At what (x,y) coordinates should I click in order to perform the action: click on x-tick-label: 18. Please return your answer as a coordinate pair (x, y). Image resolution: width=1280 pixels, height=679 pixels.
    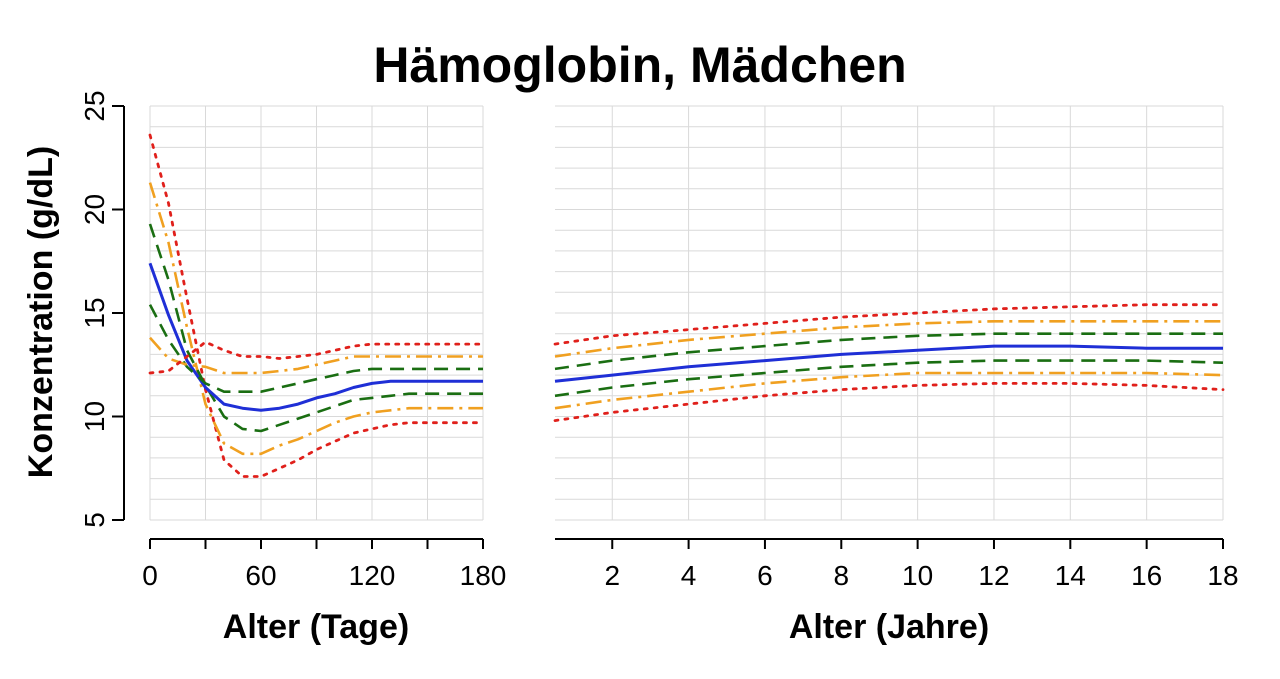
    Looking at the image, I should click on (1222, 575).